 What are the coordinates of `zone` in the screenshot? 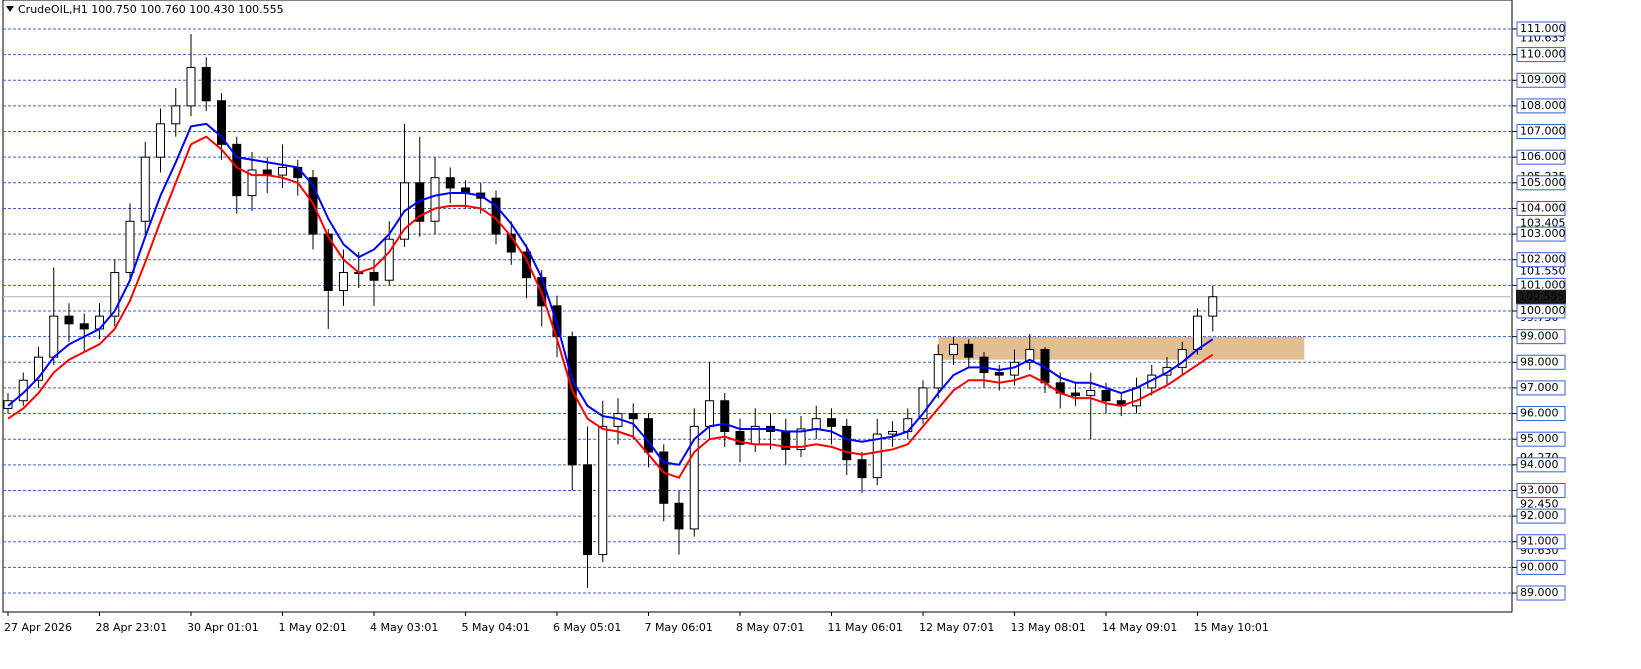 It's located at (1121, 348).